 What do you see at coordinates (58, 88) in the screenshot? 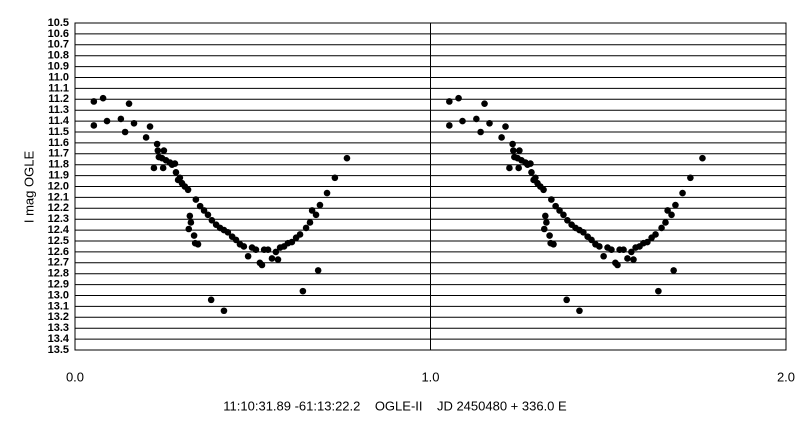
I see `y-tick-label: 11.1` at bounding box center [58, 88].